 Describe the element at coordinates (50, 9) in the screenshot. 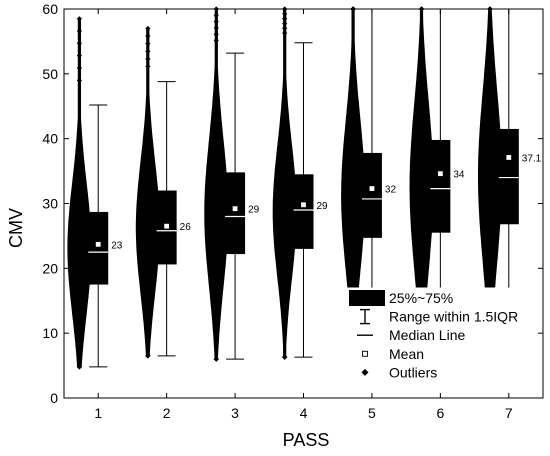

I see `y-tick-label: 60` at that location.